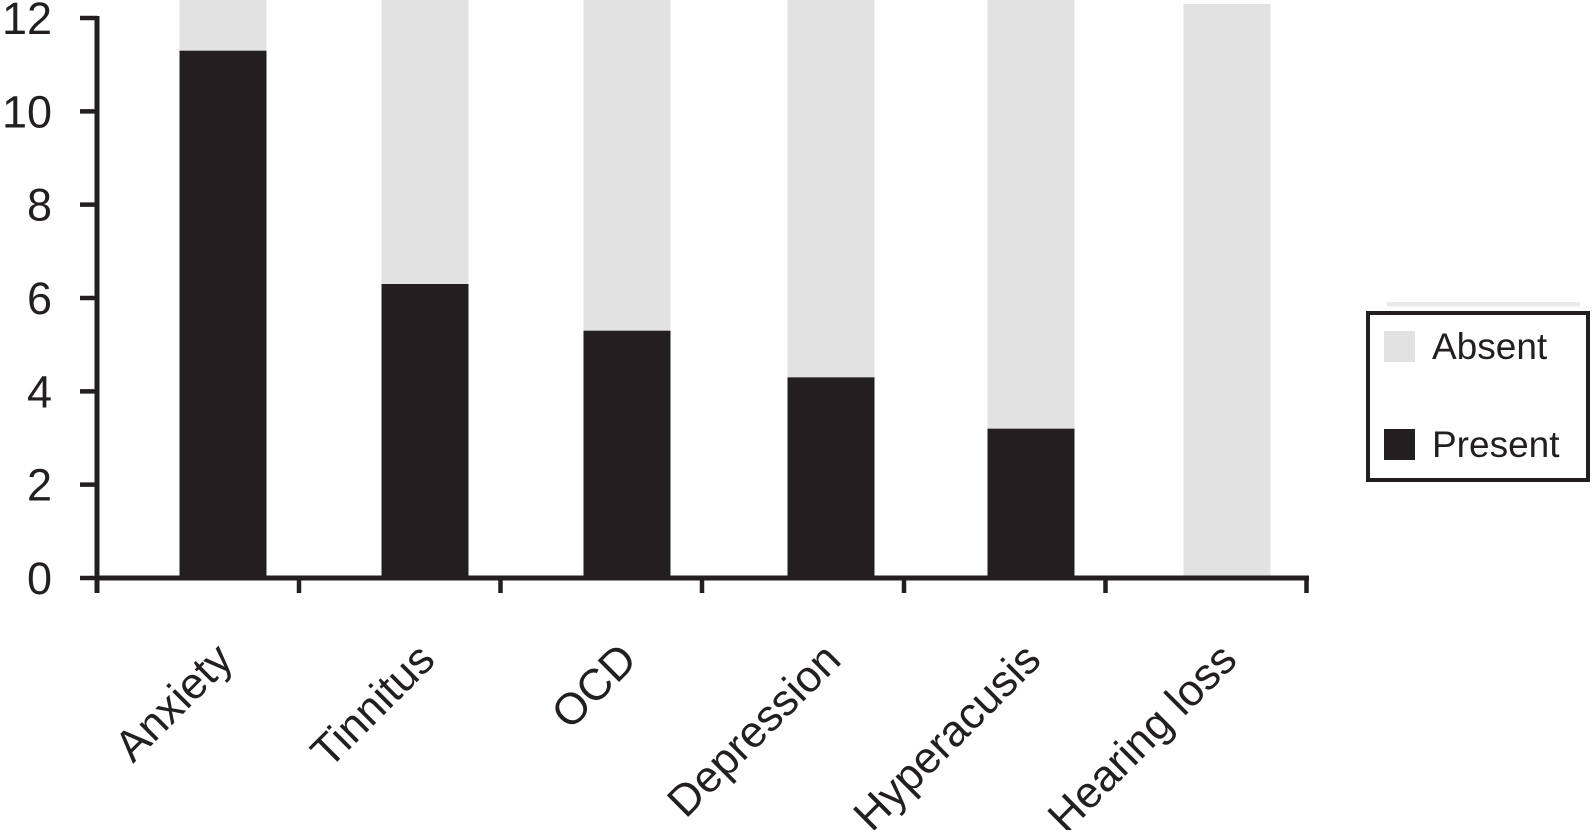 This screenshot has height=830, width=1593. What do you see at coordinates (627, 454) in the screenshot?
I see `bar-present-ocd` at bounding box center [627, 454].